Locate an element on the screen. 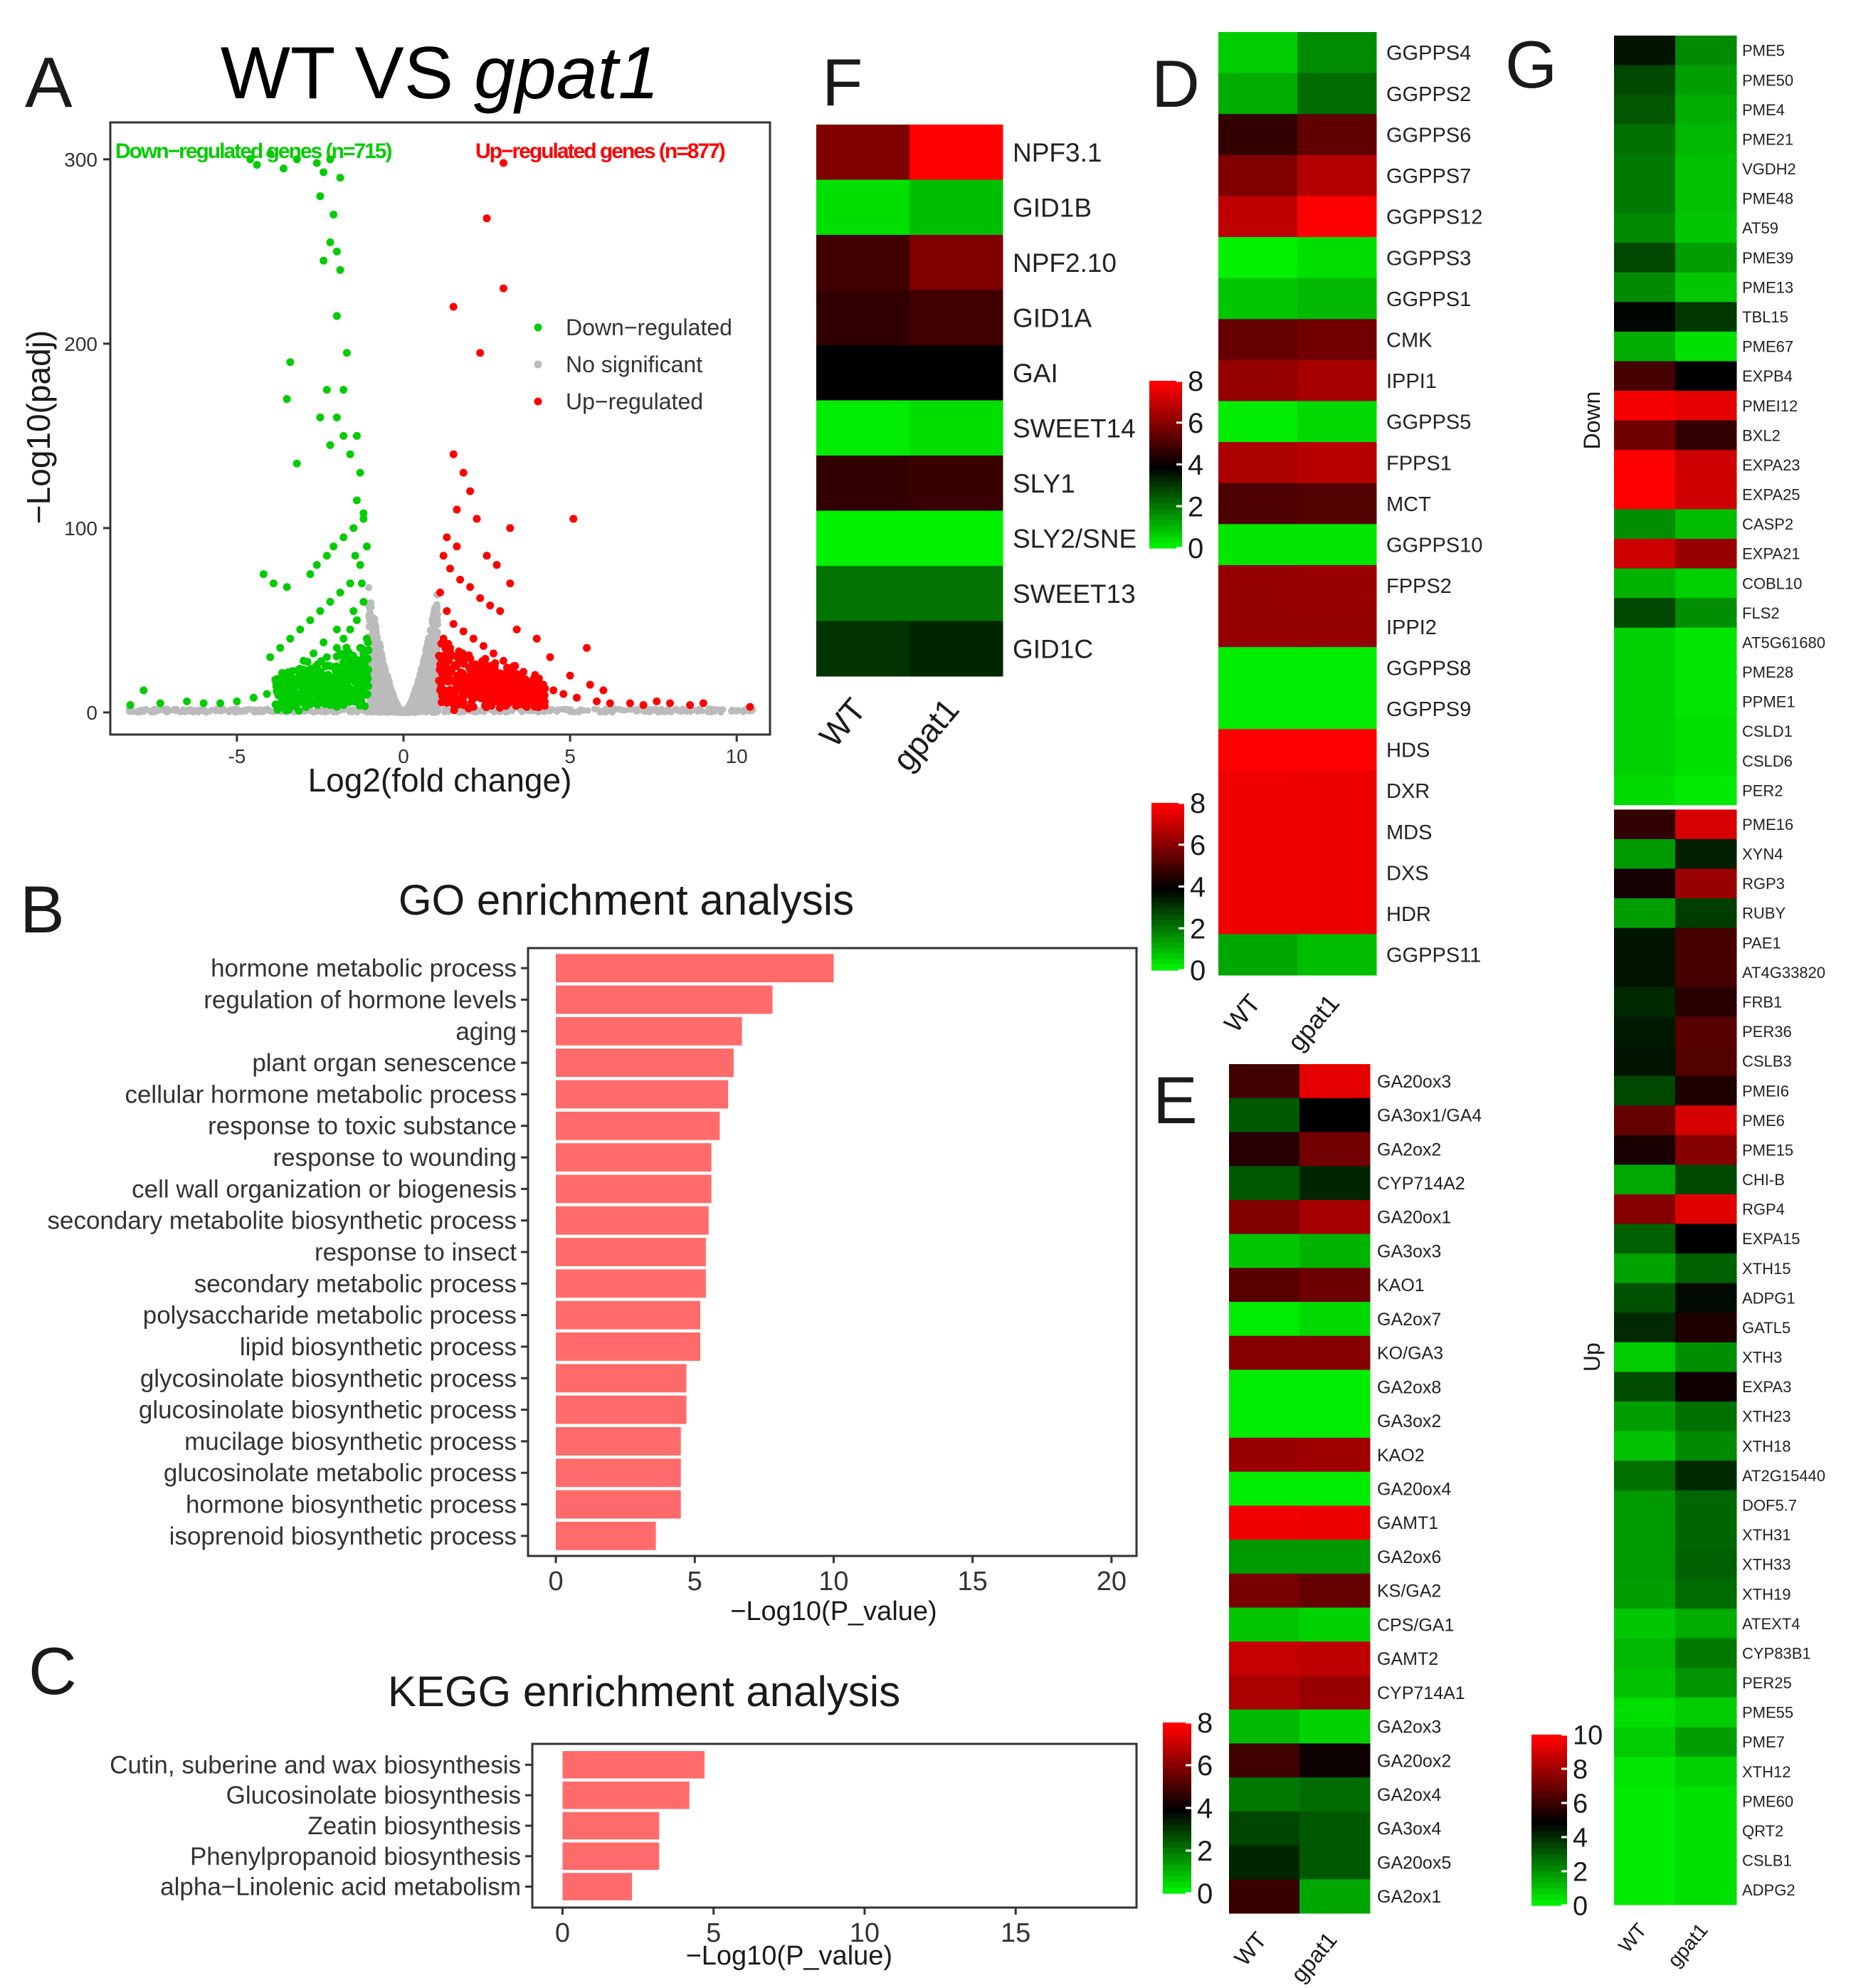 The width and height of the screenshot is (1851, 1988). row-label: EXPA25 is located at coordinates (1771, 495).